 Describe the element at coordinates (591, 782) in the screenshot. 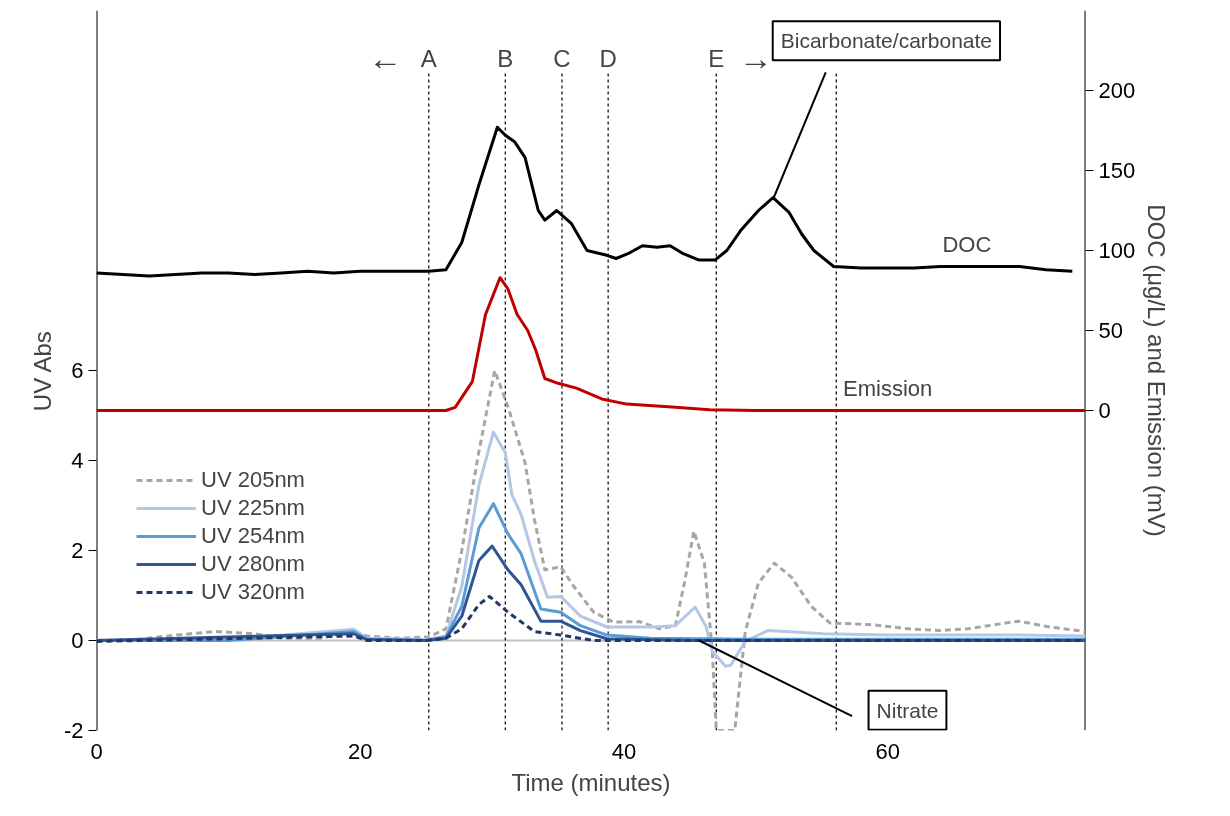

I see `x-axis-title: Time (minutes)` at that location.